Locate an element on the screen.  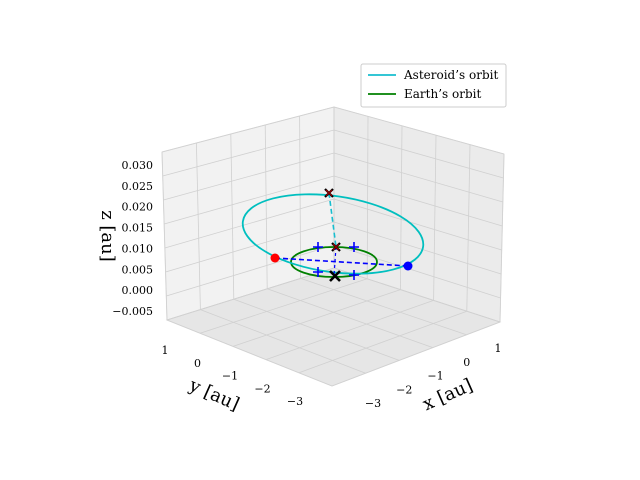
z-tick-label: 0.000 is located at coordinates (138, 290).